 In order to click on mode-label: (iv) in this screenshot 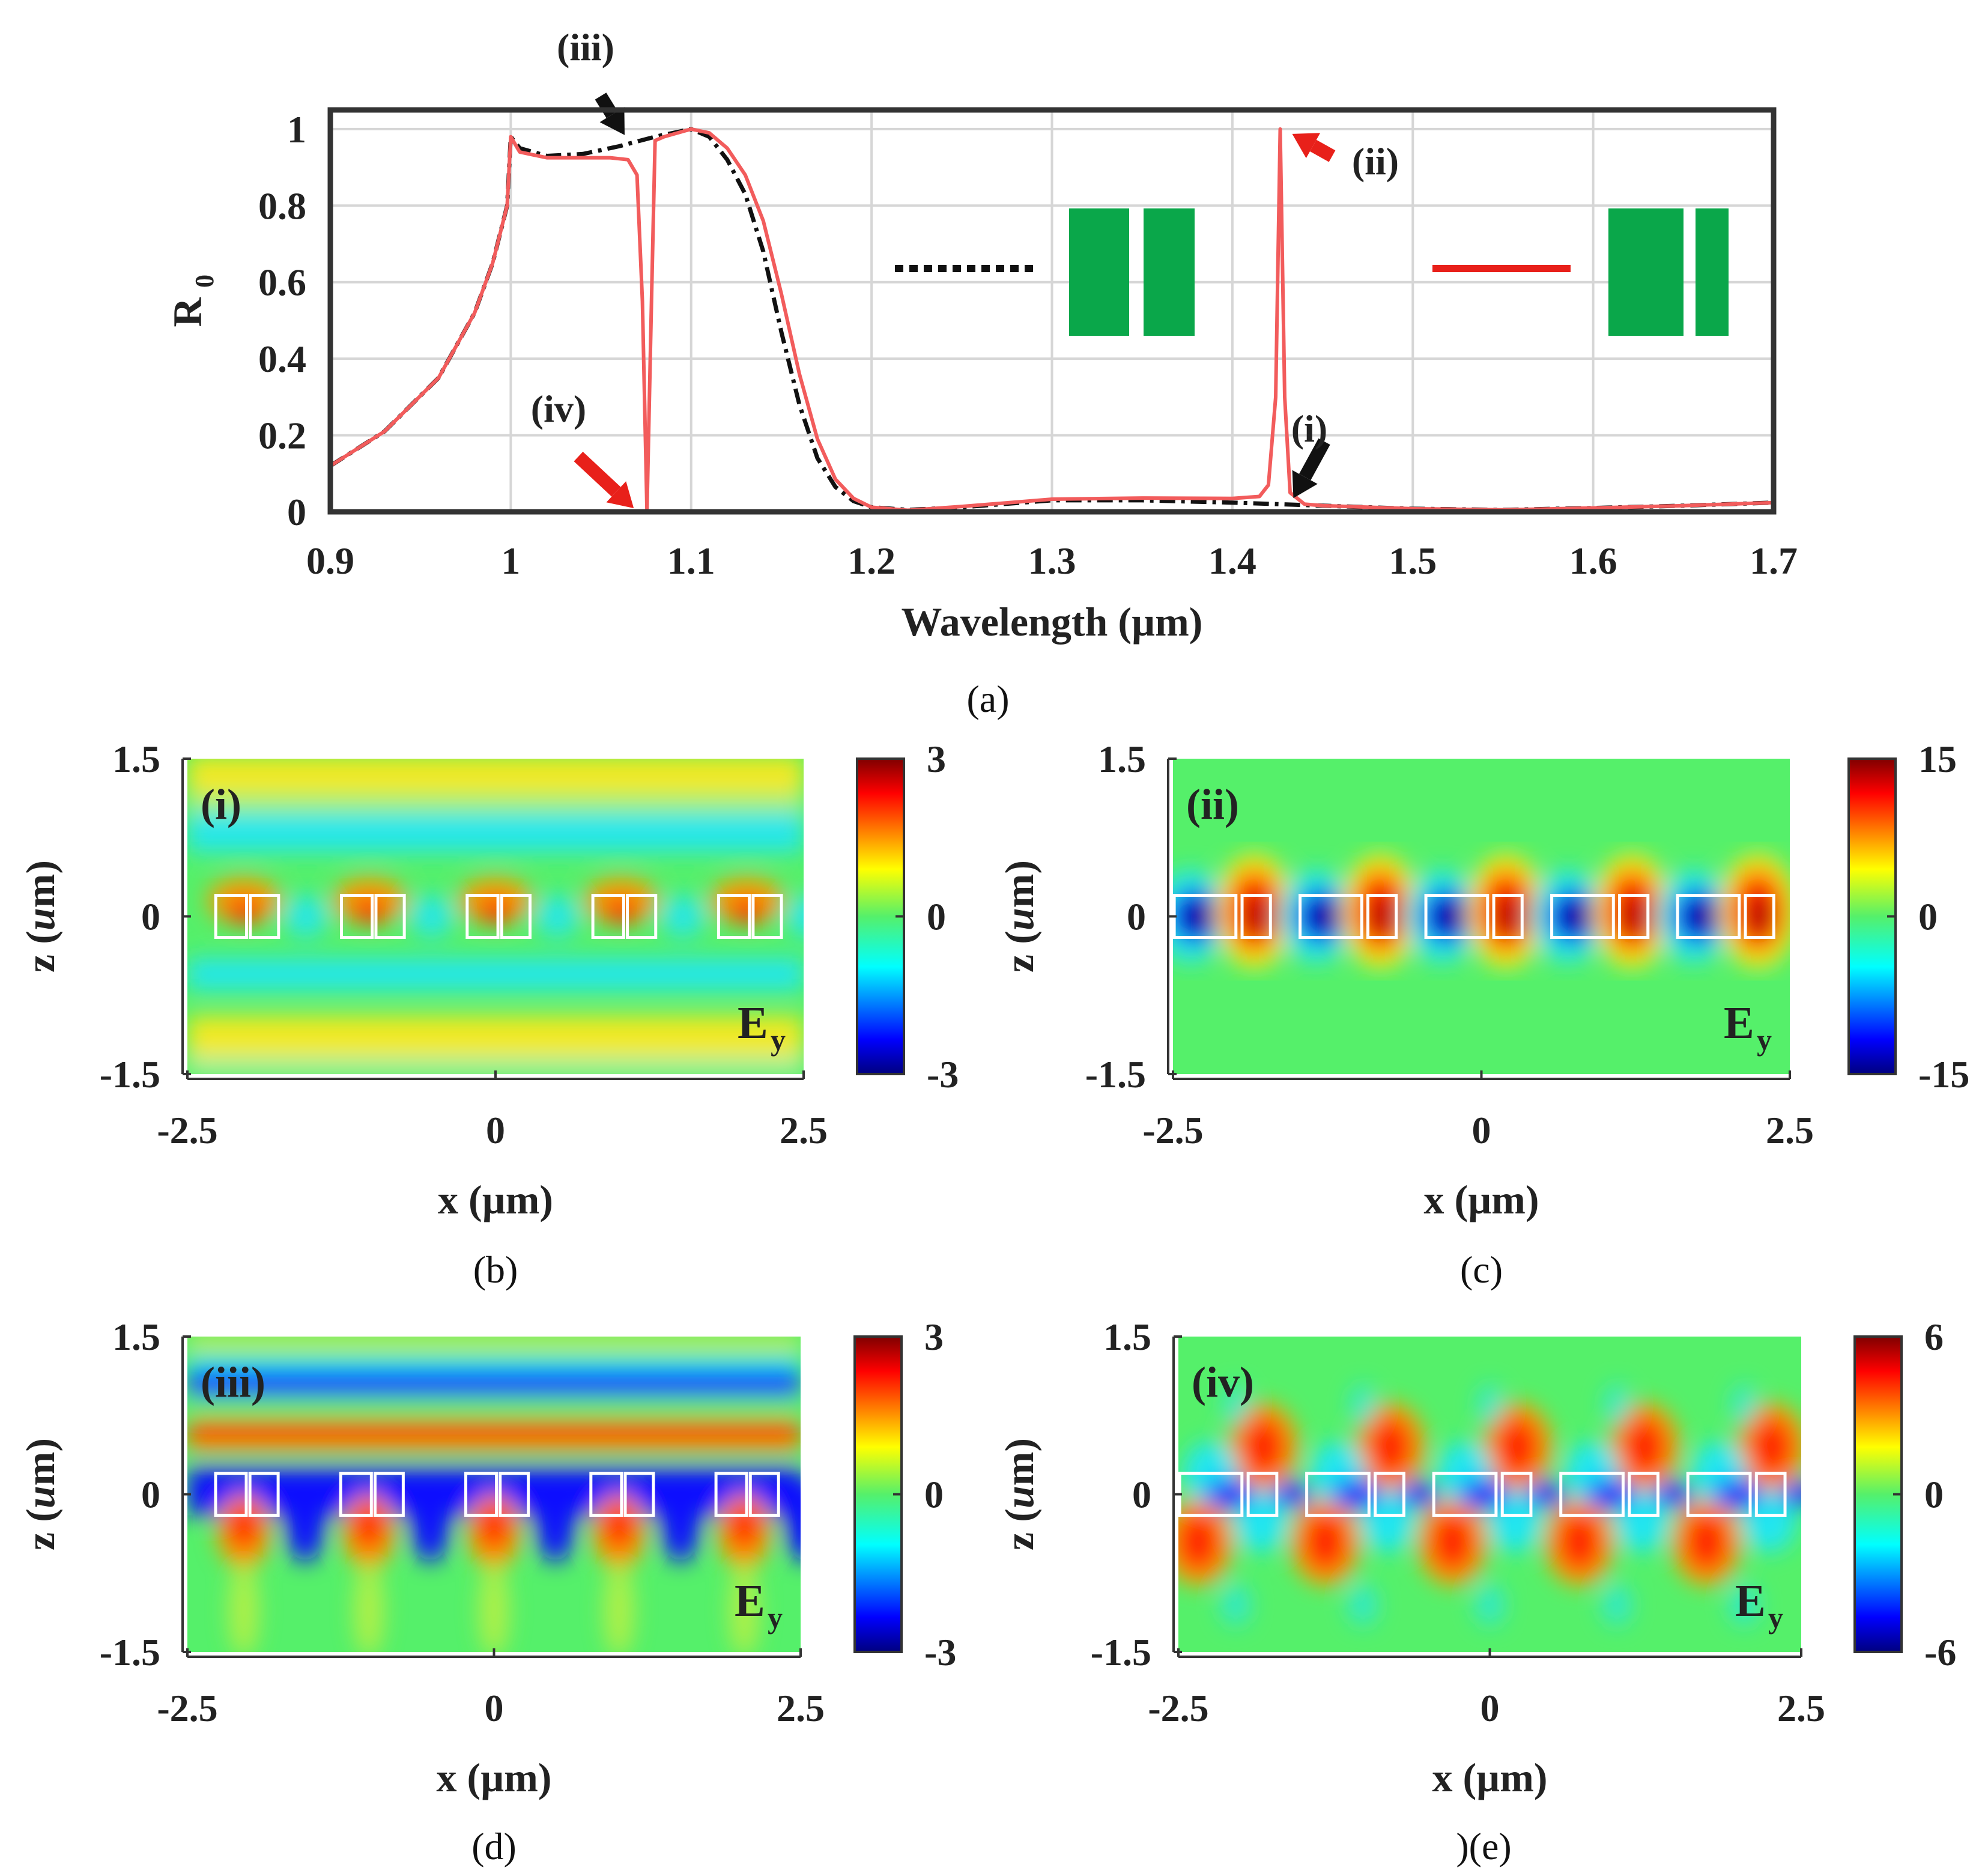, I will do `click(1223, 1382)`.